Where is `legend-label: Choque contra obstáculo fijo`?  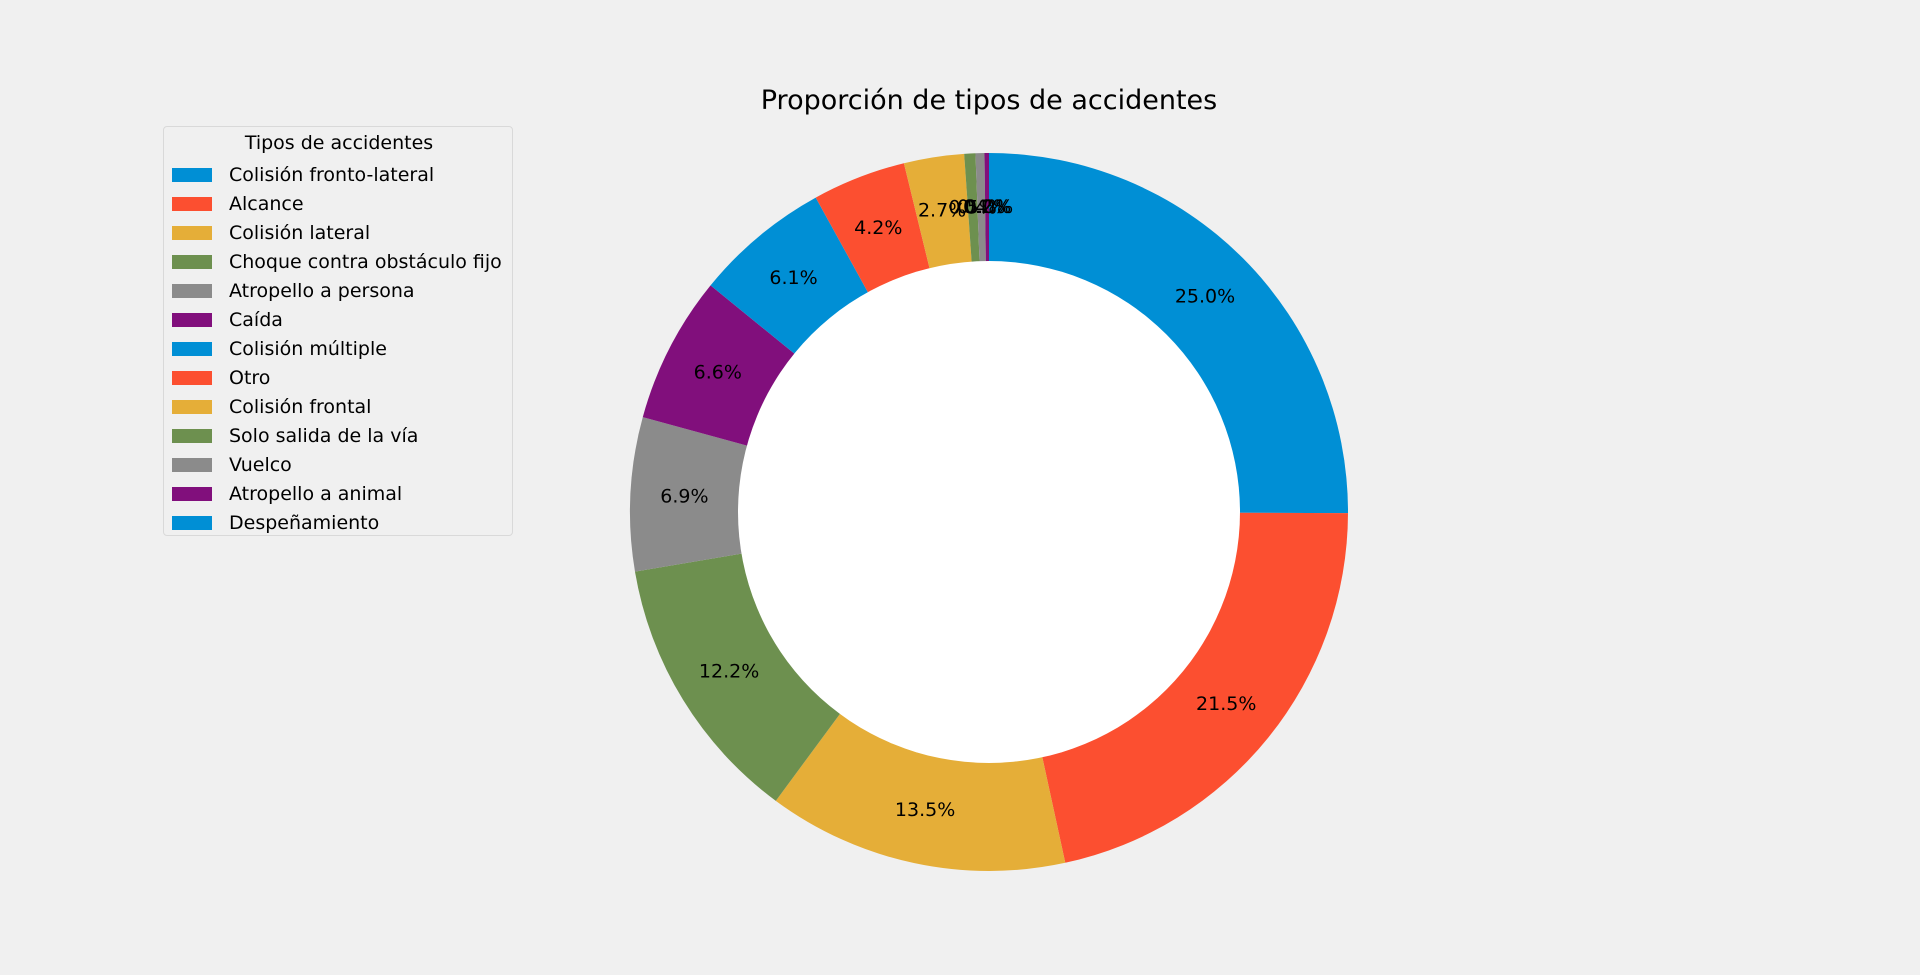
legend-label: Choque contra obstáculo fijo is located at coordinates (365, 261).